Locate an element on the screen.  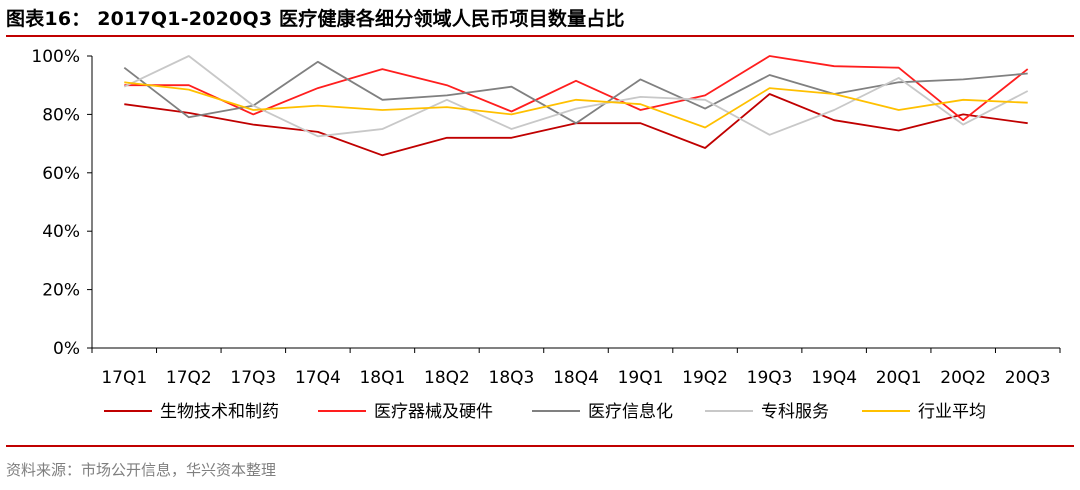
title-rule is located at coordinates (540, 36).